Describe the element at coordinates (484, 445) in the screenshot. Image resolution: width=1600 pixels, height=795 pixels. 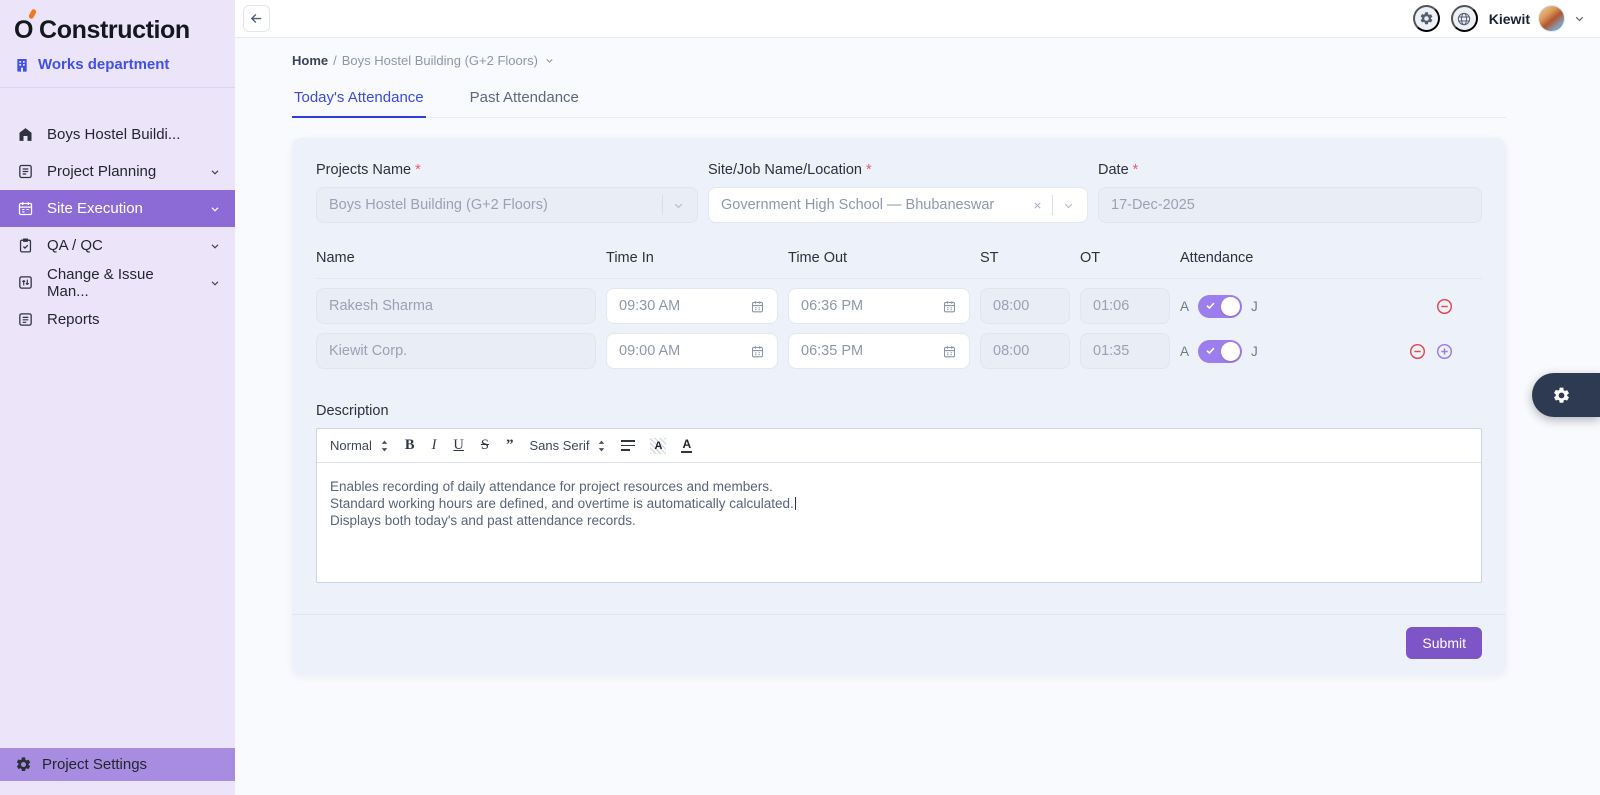
I see `strikethrough-button: S` at that location.